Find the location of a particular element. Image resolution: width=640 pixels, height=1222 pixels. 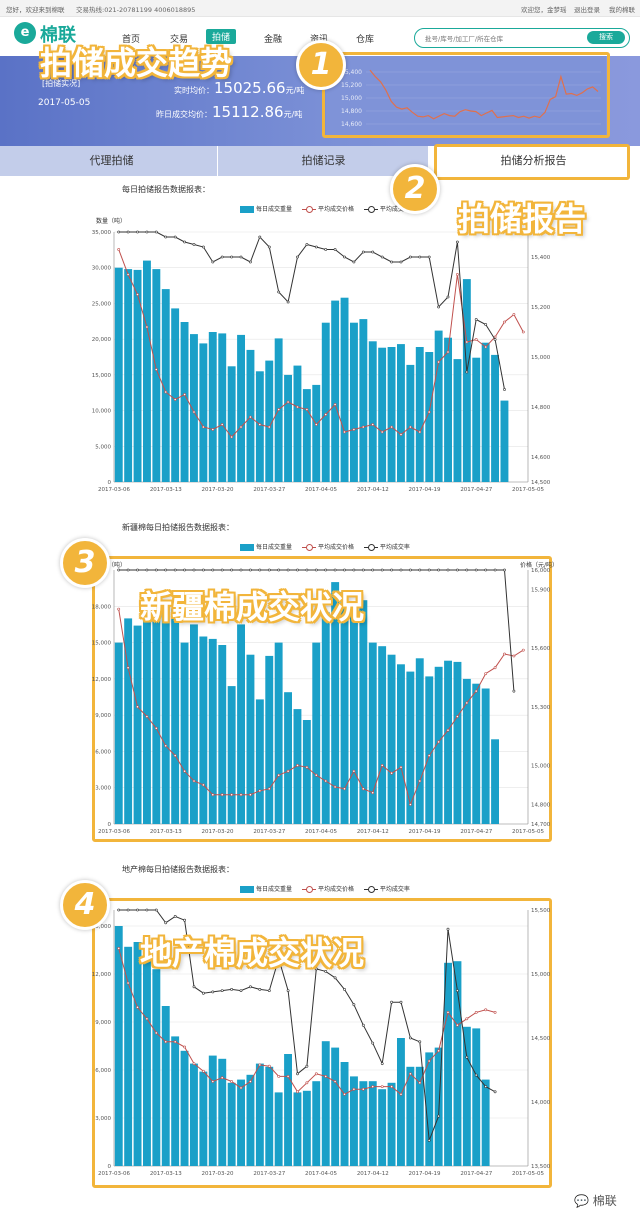

mini-tick-label: 14,800 is located at coordinates (351, 111).